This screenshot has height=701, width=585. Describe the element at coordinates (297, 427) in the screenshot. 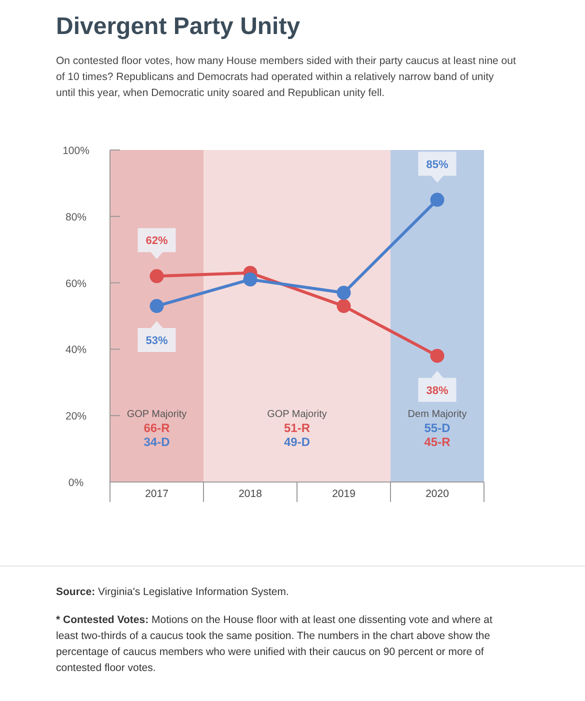

I see `annotation: 51-R` at that location.